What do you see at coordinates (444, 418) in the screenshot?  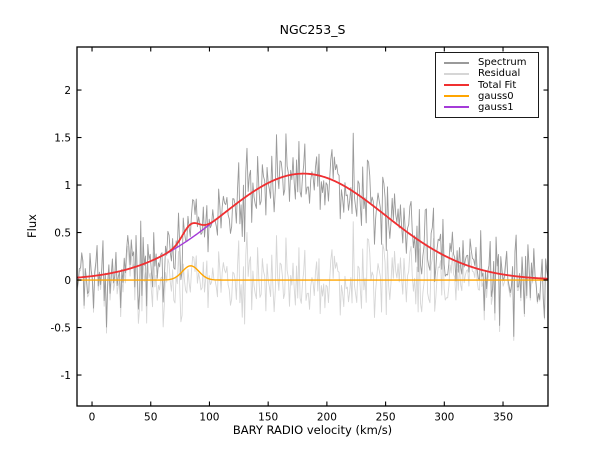 I see `x-tick-label: 300` at bounding box center [444, 418].